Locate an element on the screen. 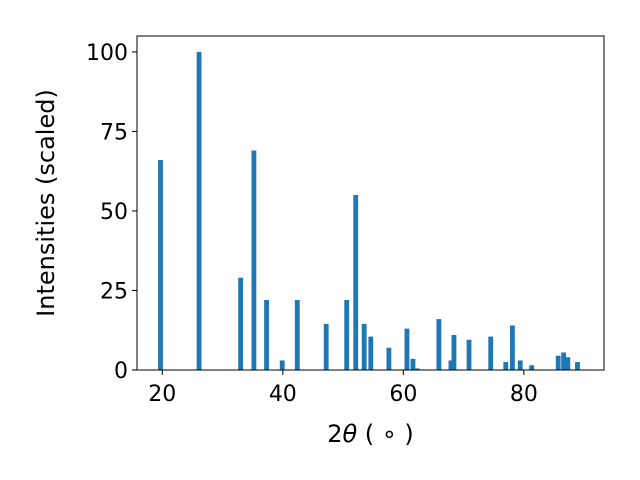 The width and height of the screenshot is (640, 480). y-tick-label-1: 25 is located at coordinates (114, 291).